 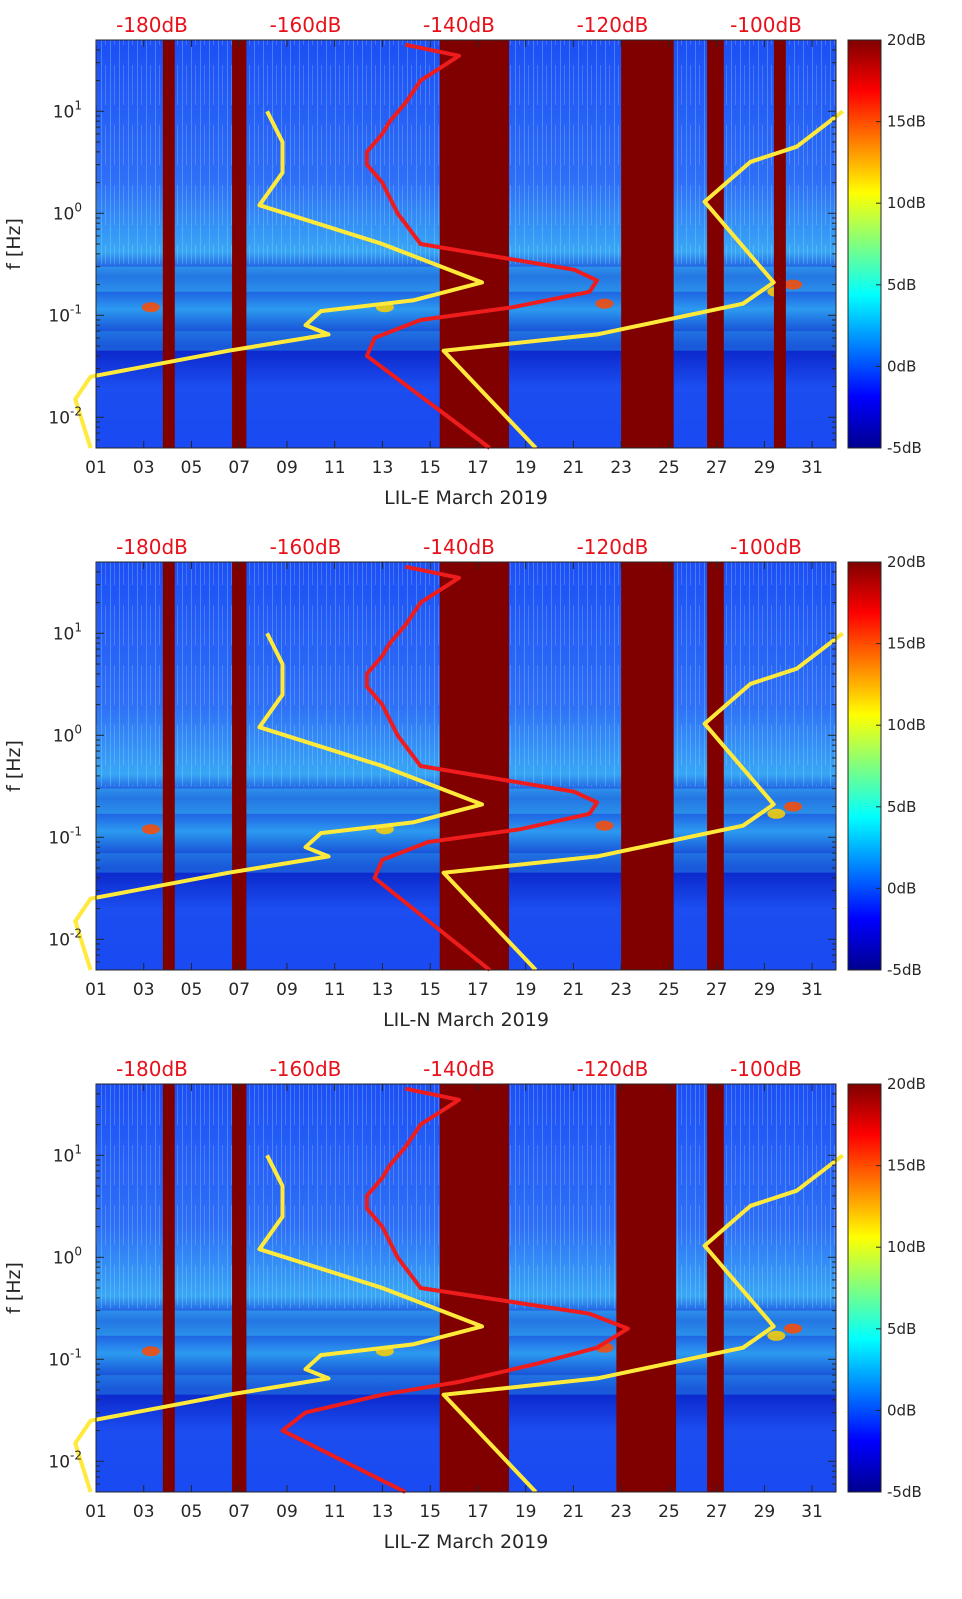 I want to click on x-tick-label: 25, so click(x=669, y=468).